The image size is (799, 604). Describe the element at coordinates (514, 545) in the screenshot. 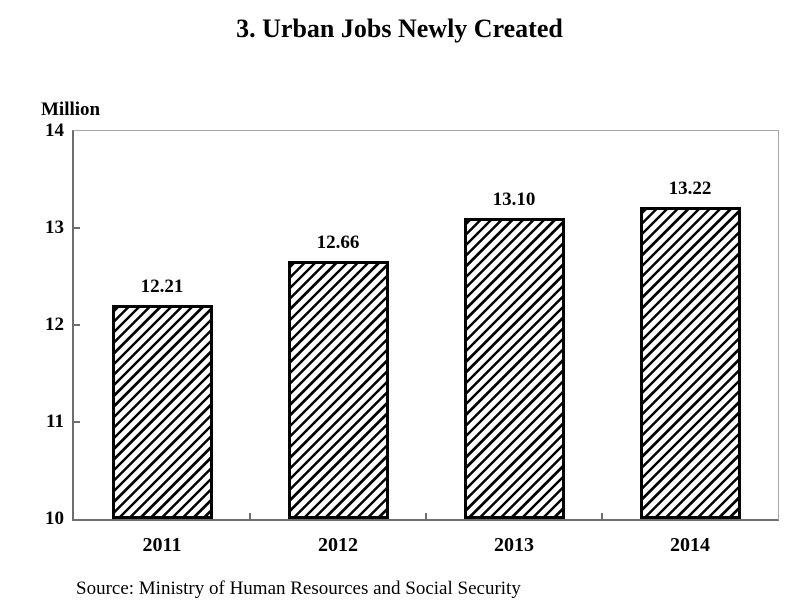

I see `x-tick-label-2013: 2013` at that location.